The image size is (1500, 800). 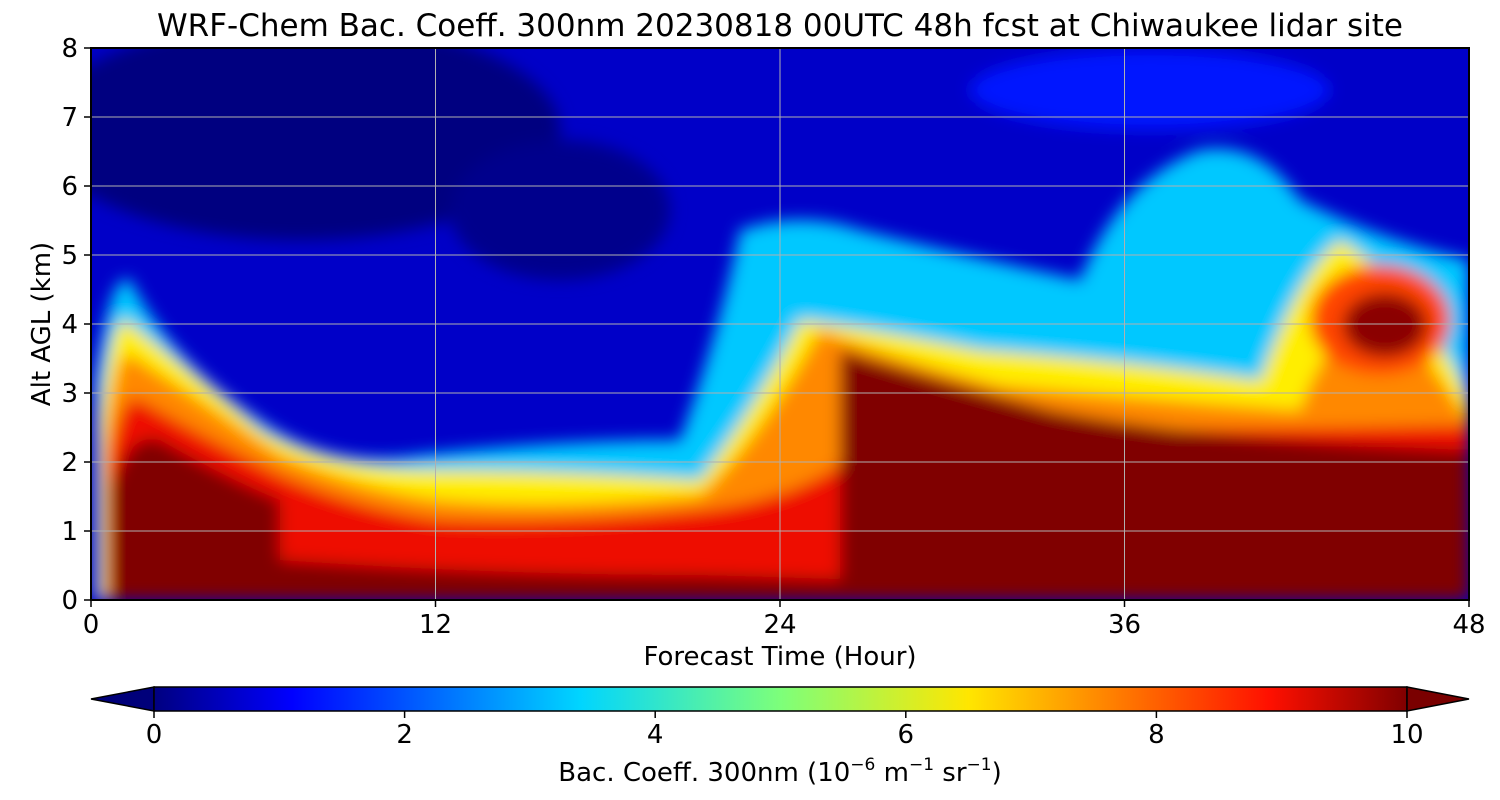 I want to click on x-tick-label: 24, so click(x=779, y=625).